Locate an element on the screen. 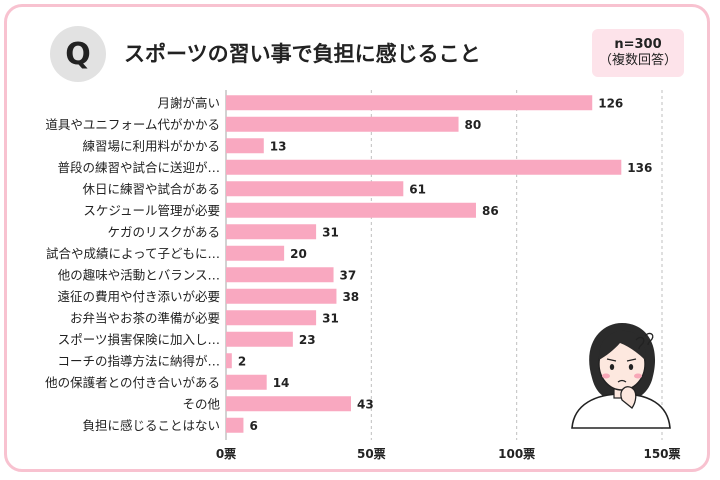 The height and width of the screenshot is (480, 720). value-label: 14 is located at coordinates (281, 383).